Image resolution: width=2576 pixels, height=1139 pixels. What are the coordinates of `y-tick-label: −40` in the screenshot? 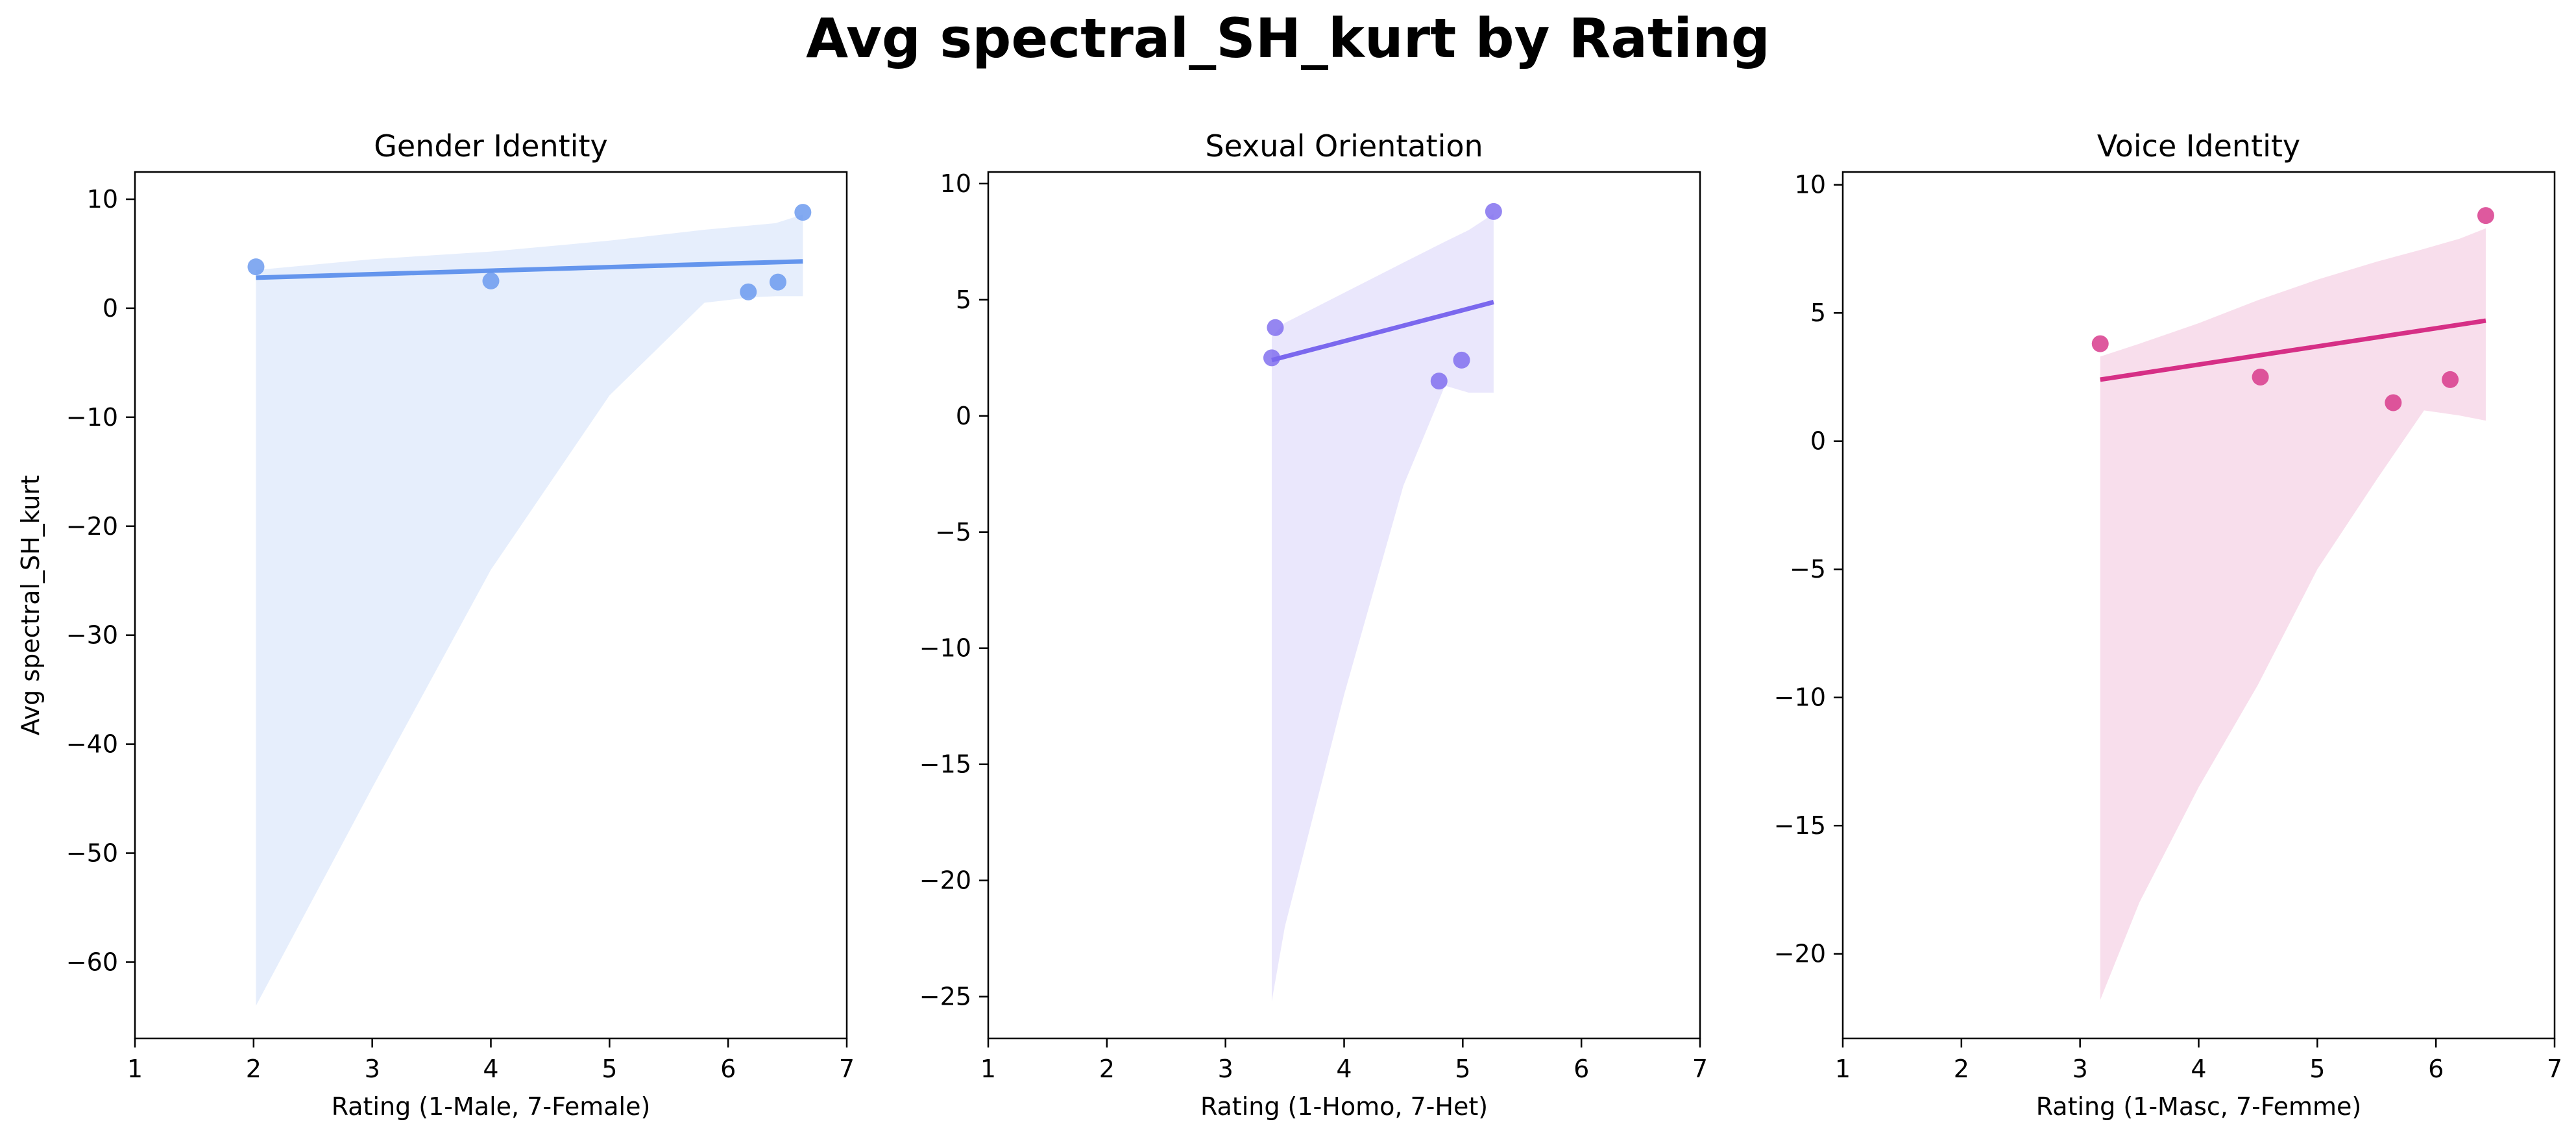 It's located at (92, 744).